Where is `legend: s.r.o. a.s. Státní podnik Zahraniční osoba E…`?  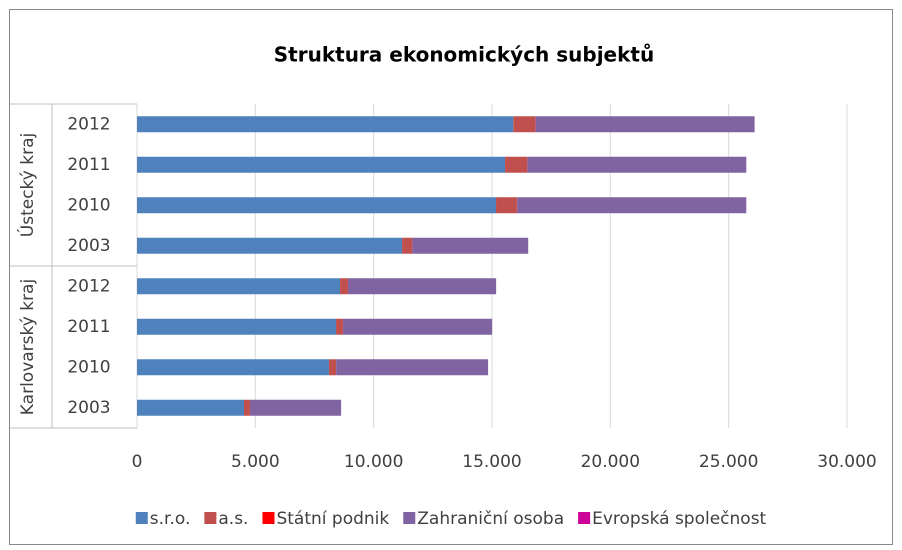
legend: s.r.o. a.s. Státní podnik Zahraniční osoba E… is located at coordinates (451, 519).